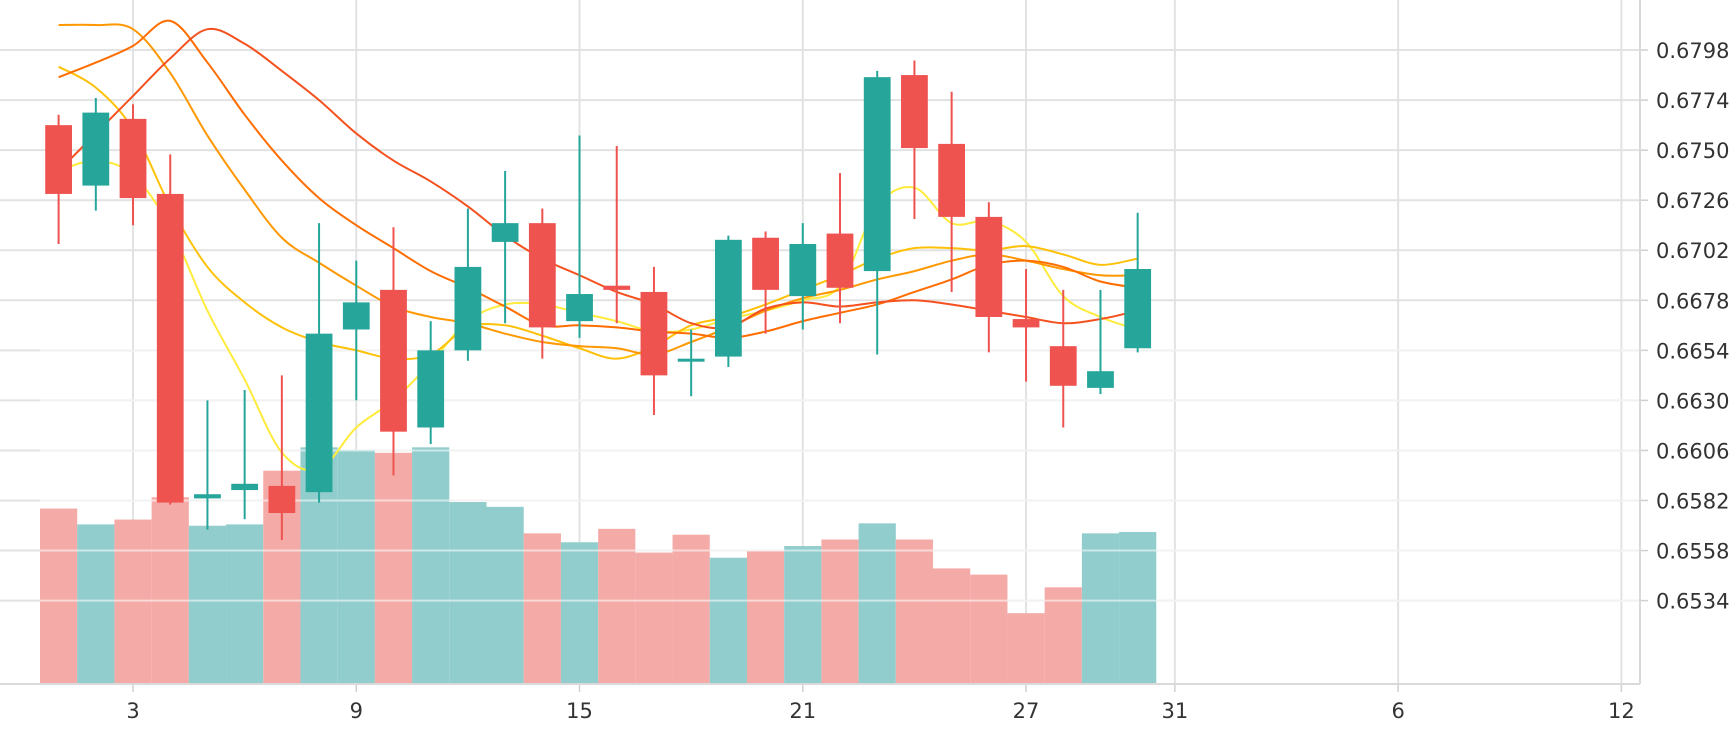 This screenshot has width=1730, height=735. Describe the element at coordinates (1621, 711) in the screenshot. I see `x-tick-label: 12` at that location.